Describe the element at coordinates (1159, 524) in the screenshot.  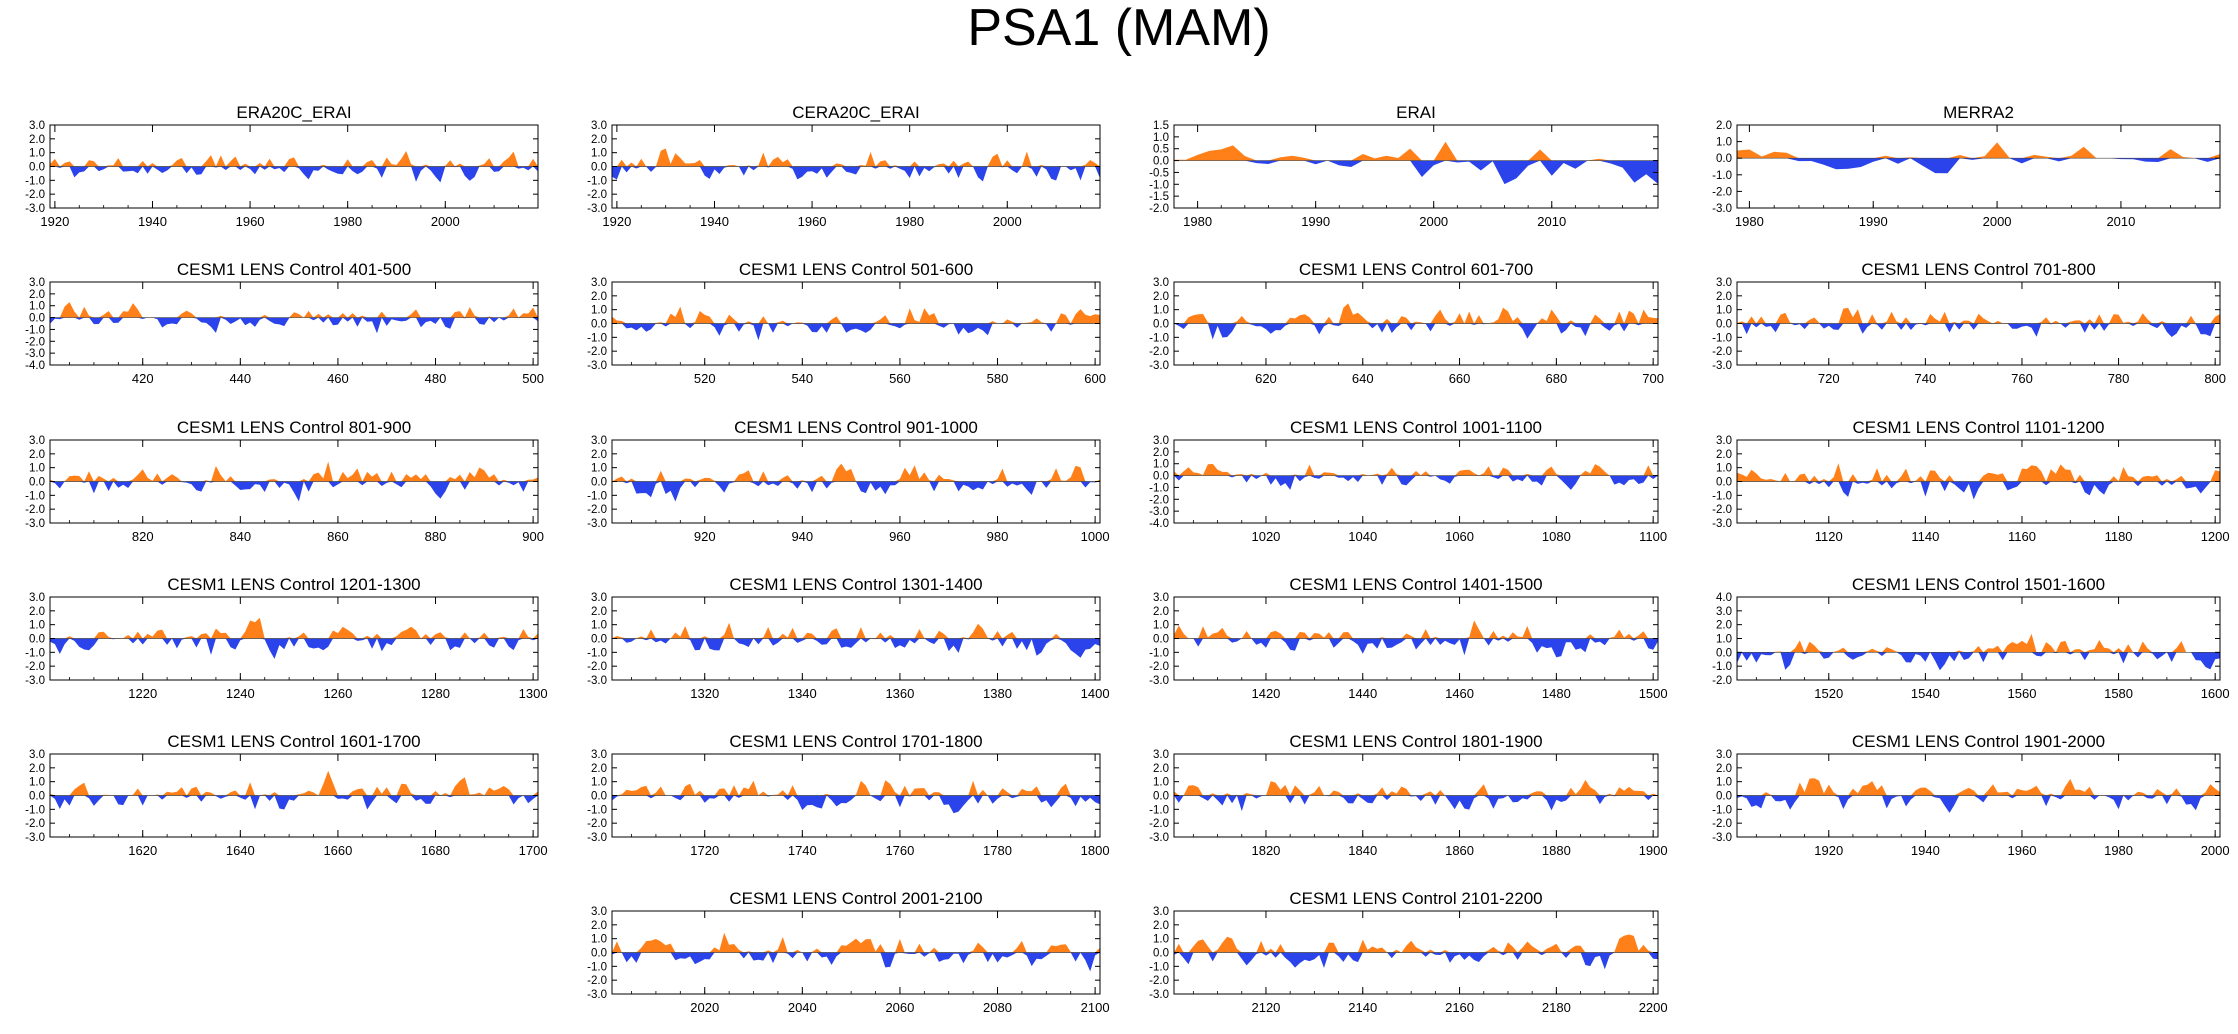
I see `y-tick-label: -4.0` at that location.